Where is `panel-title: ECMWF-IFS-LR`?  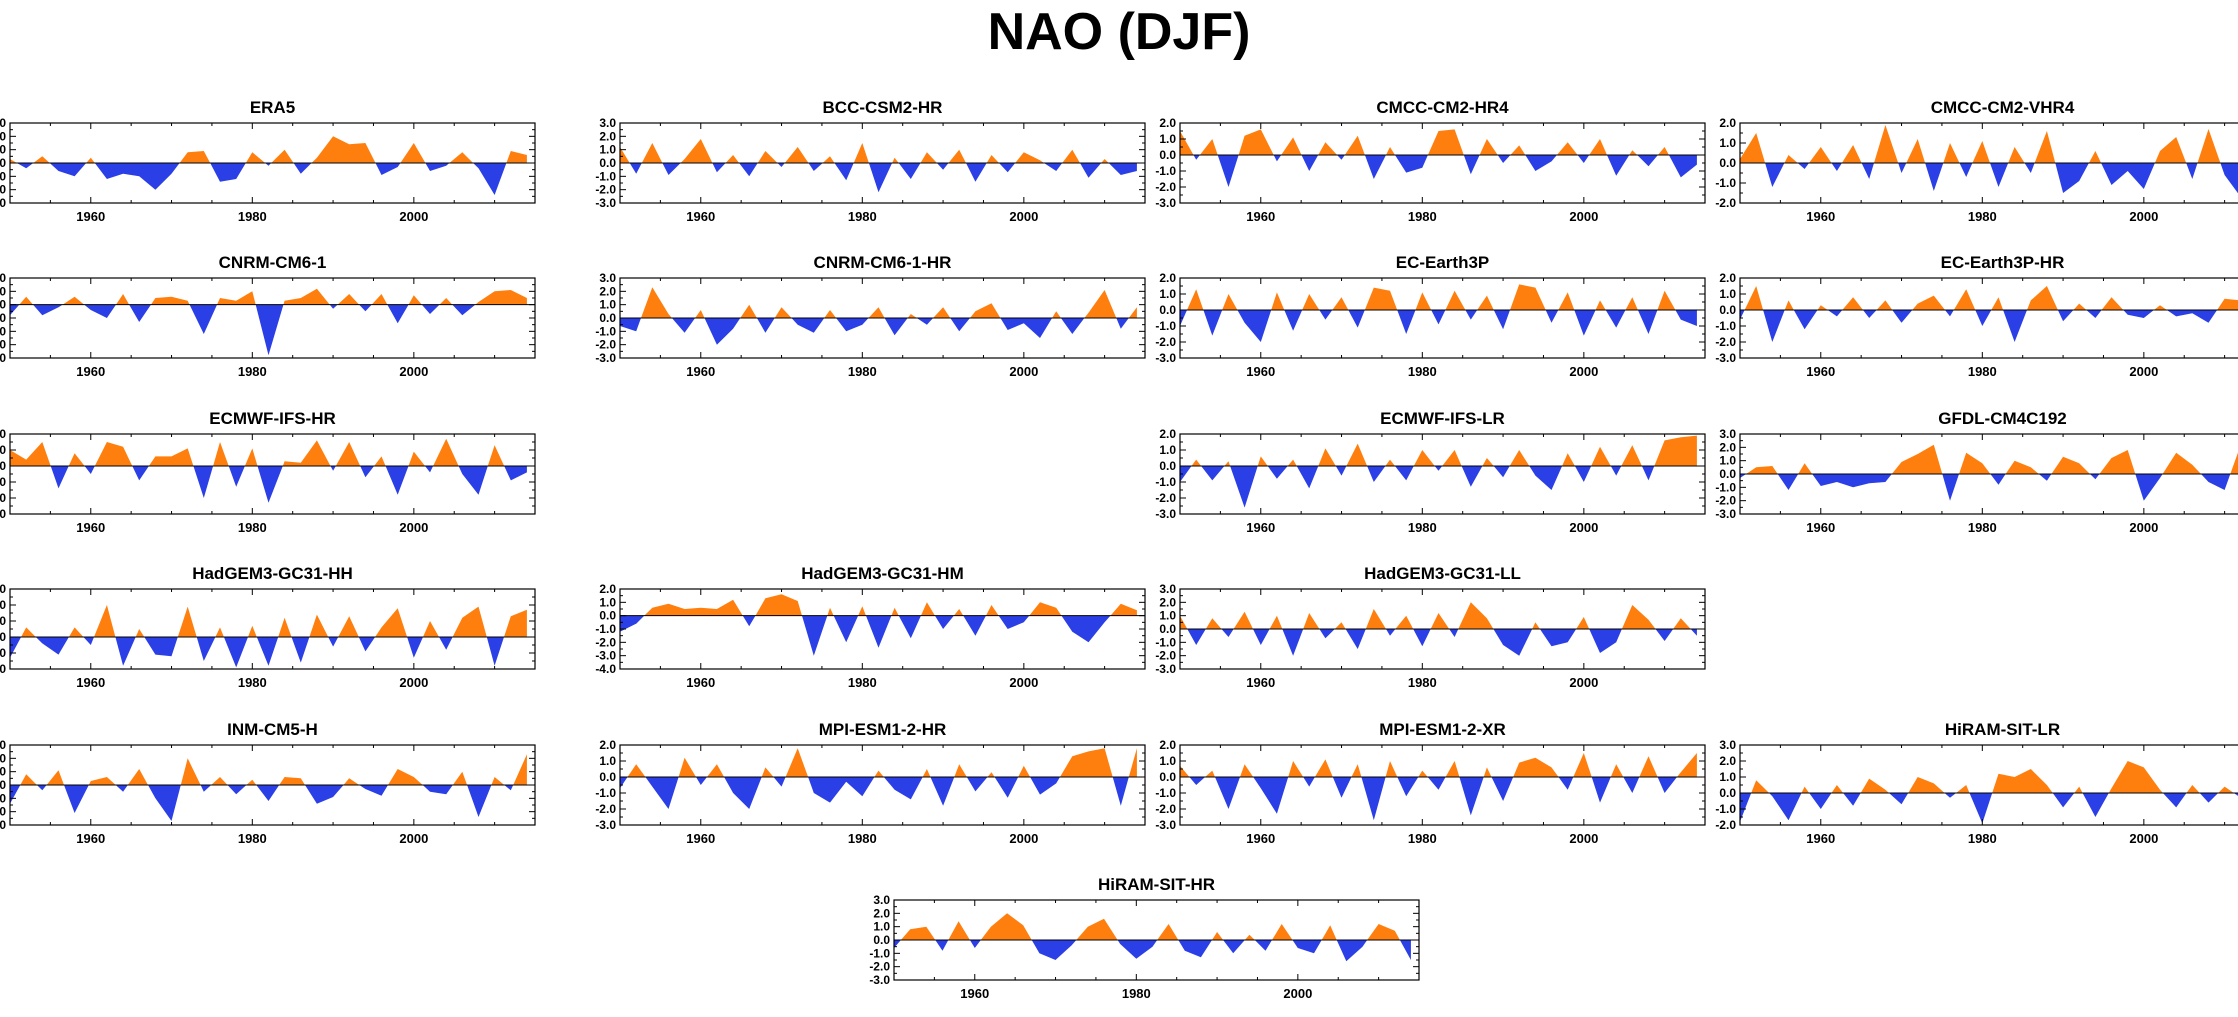
panel-title: ECMWF-IFS-LR is located at coordinates (1442, 418).